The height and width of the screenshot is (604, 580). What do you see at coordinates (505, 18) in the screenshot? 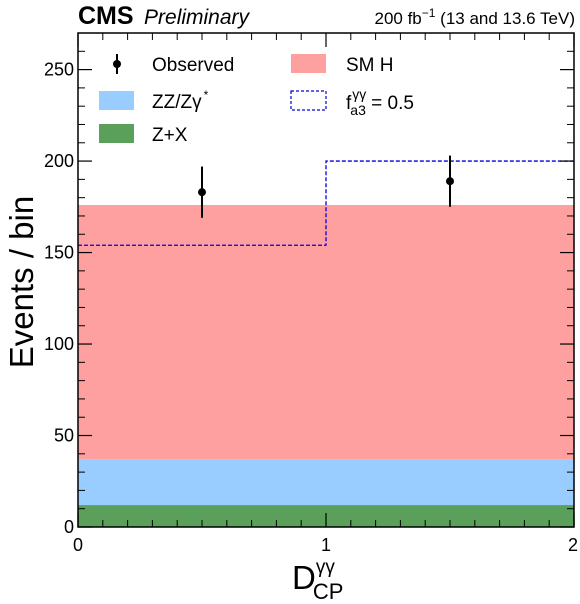
I see `lumi-suffix: (13 and 13.6 TeV)` at bounding box center [505, 18].